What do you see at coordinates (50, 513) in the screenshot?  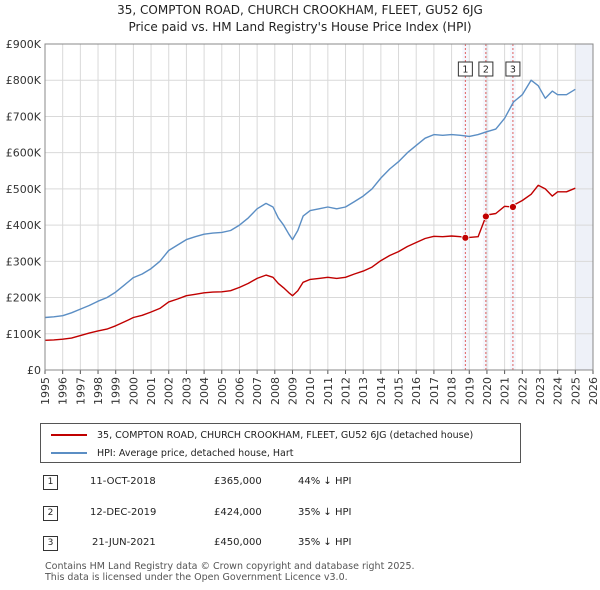 I see `sale-marker: 2` at bounding box center [50, 513].